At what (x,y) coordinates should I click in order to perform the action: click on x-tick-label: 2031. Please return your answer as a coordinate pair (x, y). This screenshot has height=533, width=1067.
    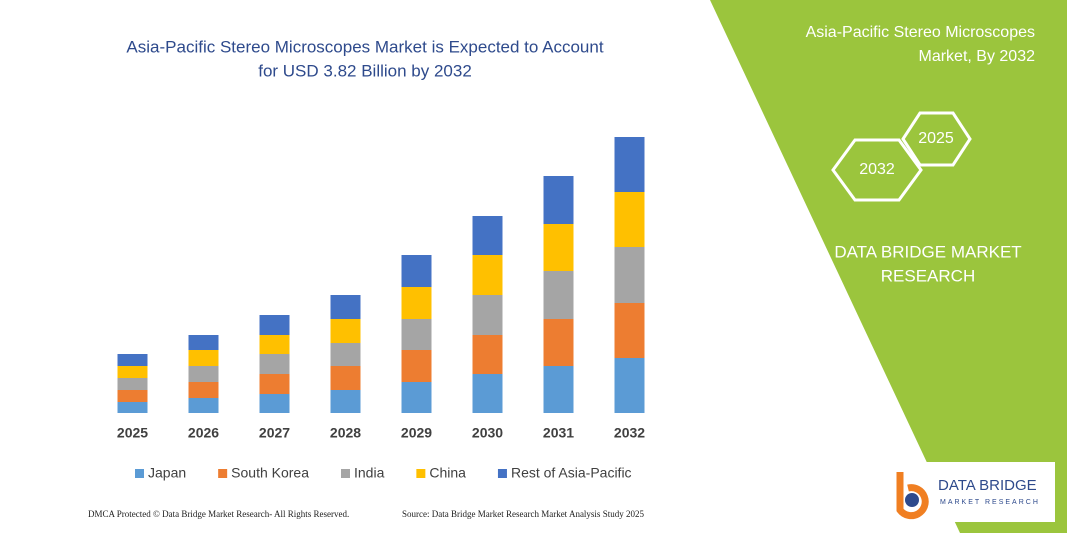
    Looking at the image, I should click on (558, 433).